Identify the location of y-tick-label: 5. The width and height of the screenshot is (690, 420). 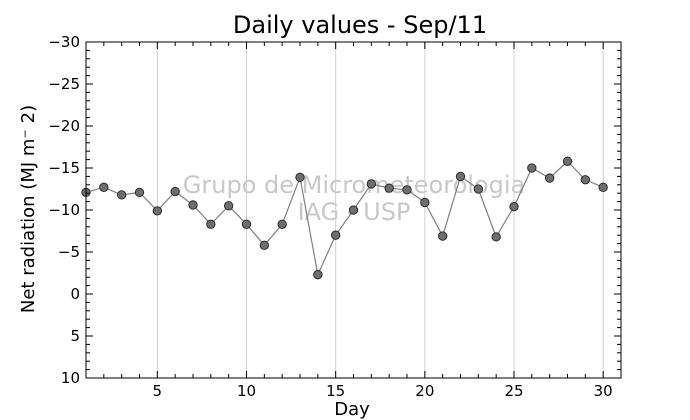
(75, 336).